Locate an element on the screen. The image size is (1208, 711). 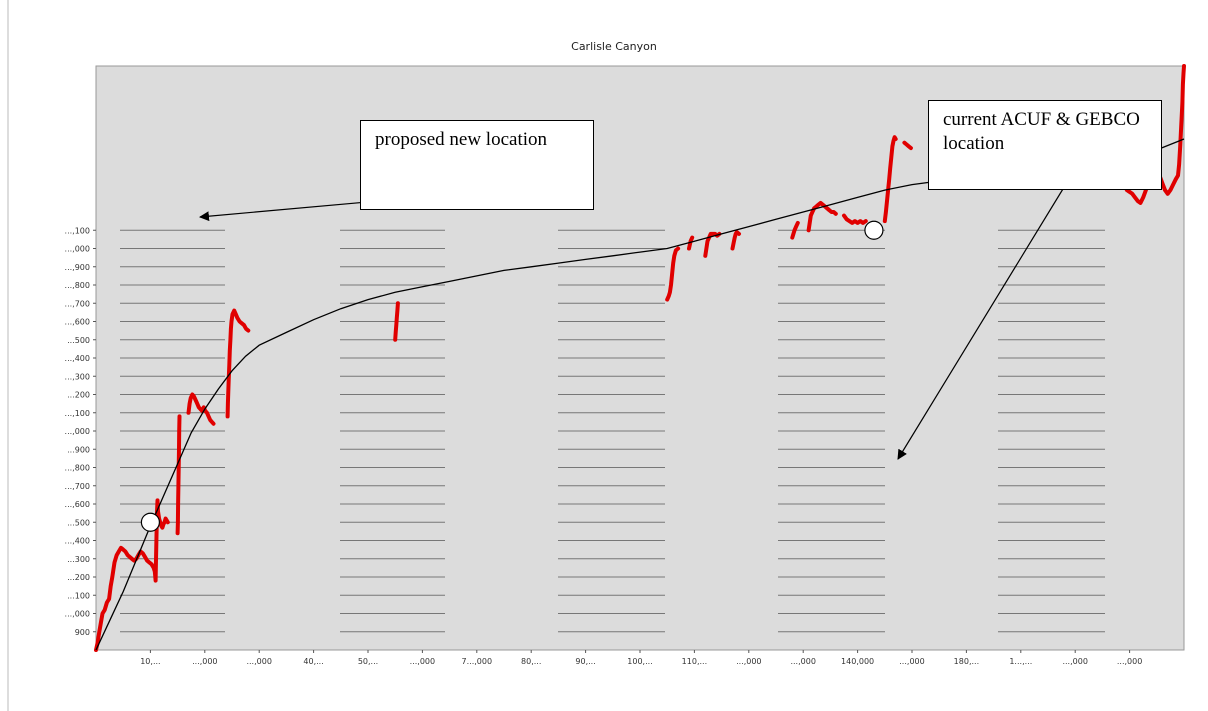
y-tick-label-17: ...,600 is located at coordinates (77, 322).